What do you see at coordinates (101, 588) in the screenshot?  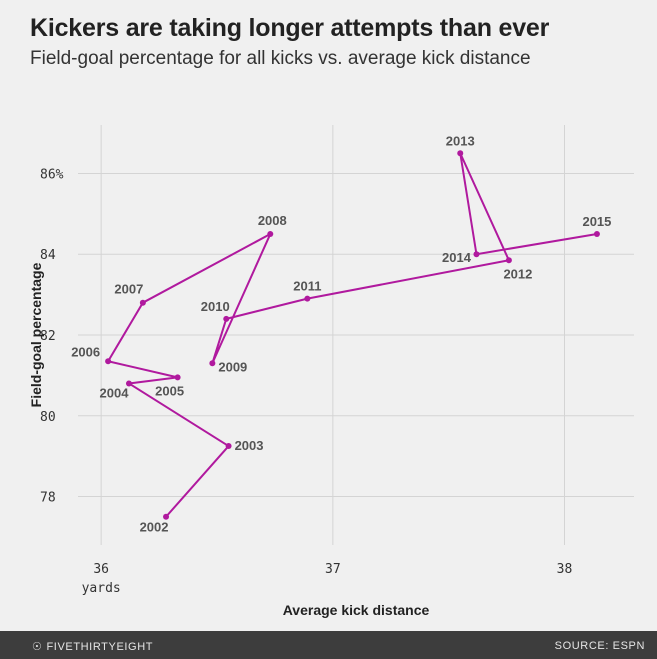 I see `x-unit-label: yards` at bounding box center [101, 588].